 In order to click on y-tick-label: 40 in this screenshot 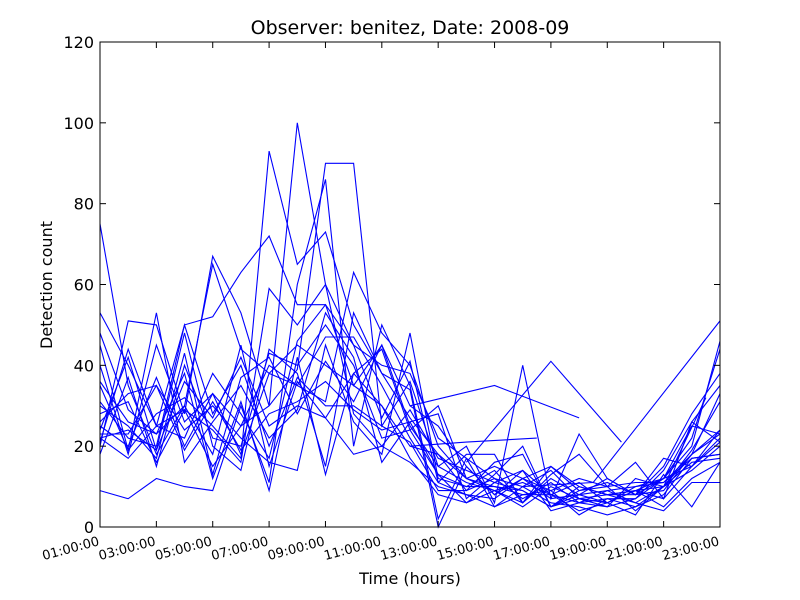, I will do `click(84, 365)`.